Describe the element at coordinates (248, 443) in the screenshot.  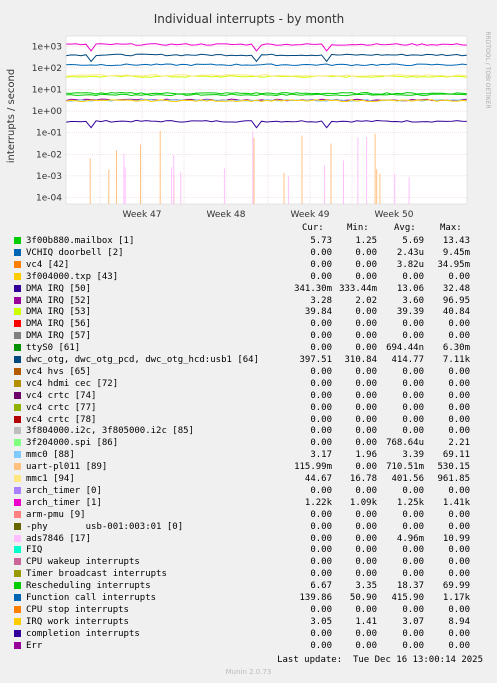
I see `legend-row: 3f204000.spi [86] 0.00 0.00 768.64u 2.21` at that location.